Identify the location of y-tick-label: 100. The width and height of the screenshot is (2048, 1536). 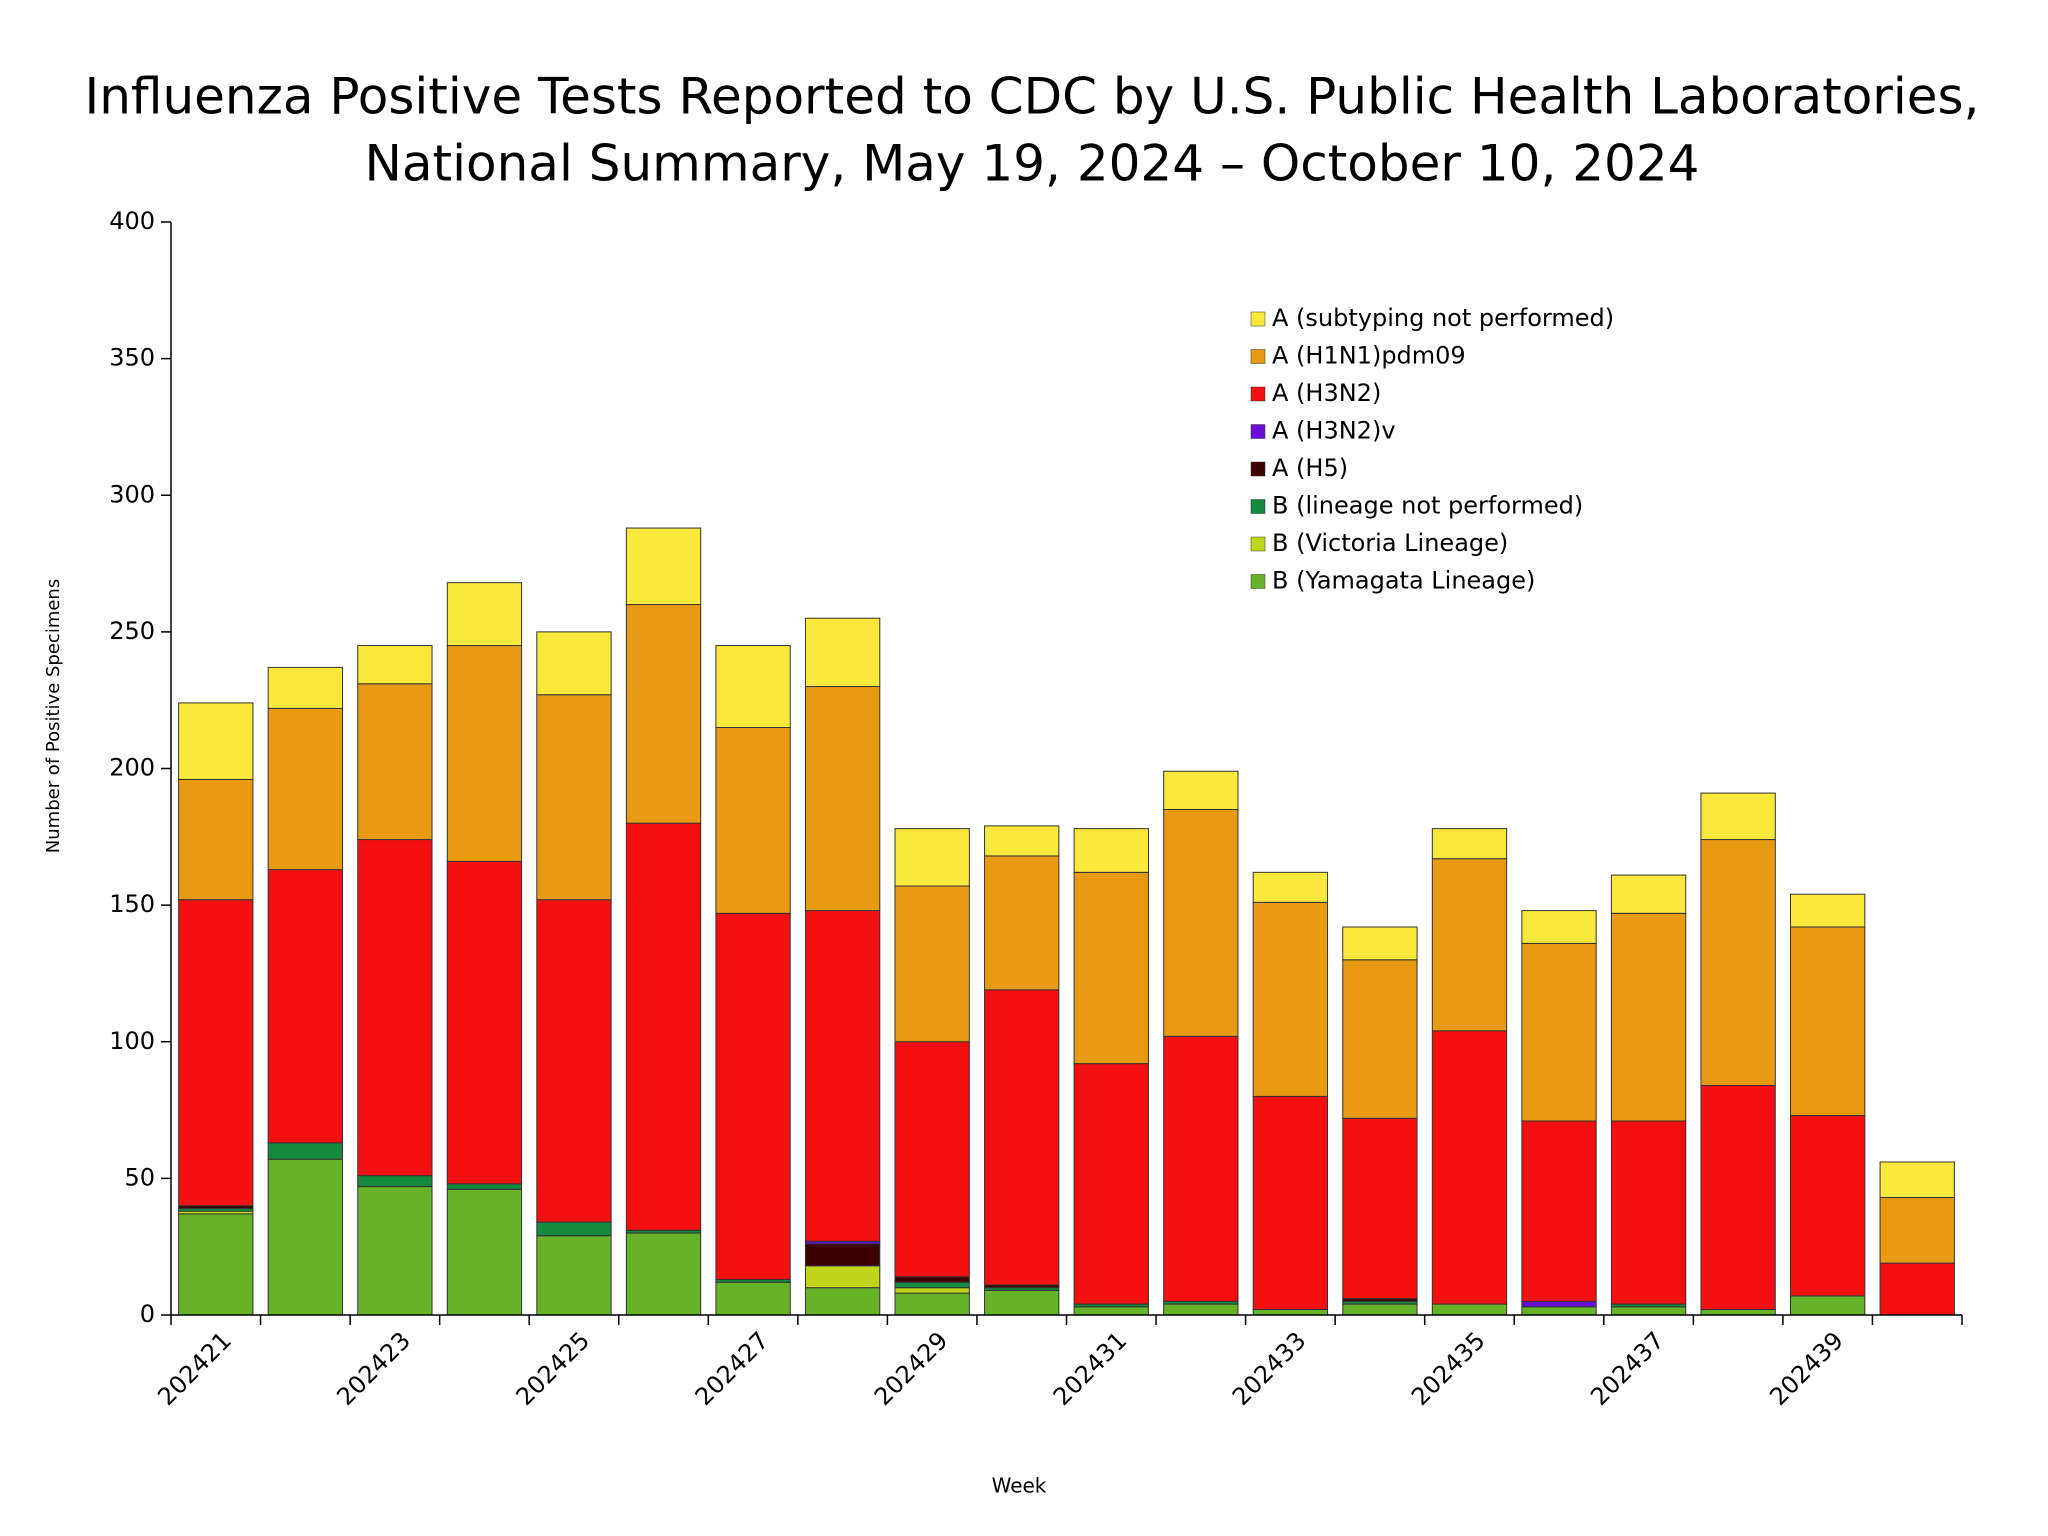
(132, 1041).